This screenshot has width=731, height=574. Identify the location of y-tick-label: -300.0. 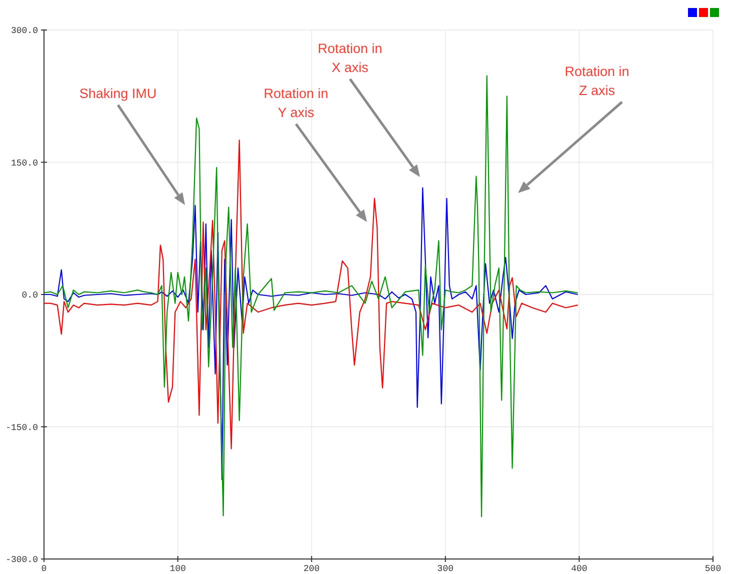
(22, 560).